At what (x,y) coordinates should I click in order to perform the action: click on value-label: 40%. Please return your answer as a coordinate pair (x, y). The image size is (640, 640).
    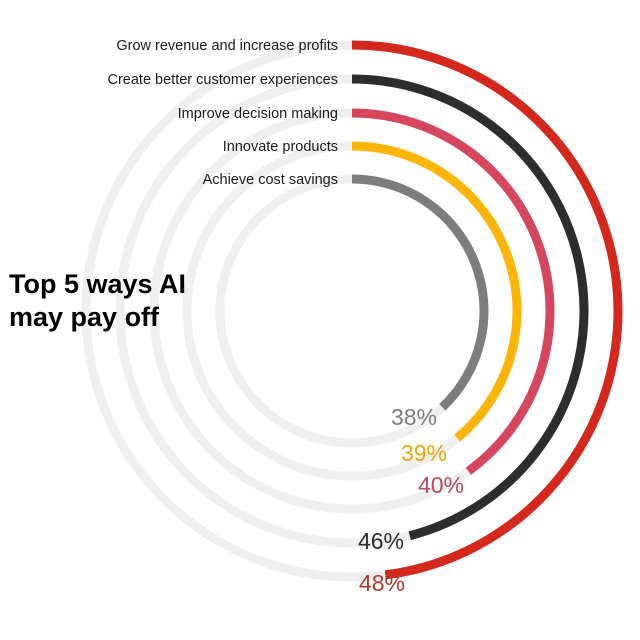
    Looking at the image, I should click on (441, 485).